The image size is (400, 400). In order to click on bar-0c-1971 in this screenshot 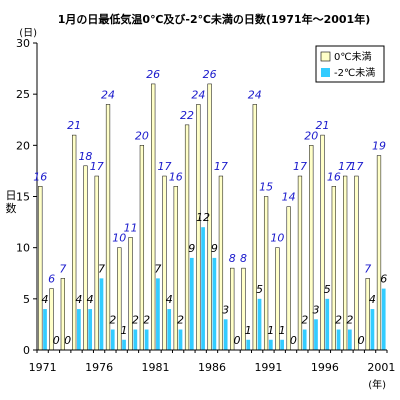, I will do `click(40, 268)`.